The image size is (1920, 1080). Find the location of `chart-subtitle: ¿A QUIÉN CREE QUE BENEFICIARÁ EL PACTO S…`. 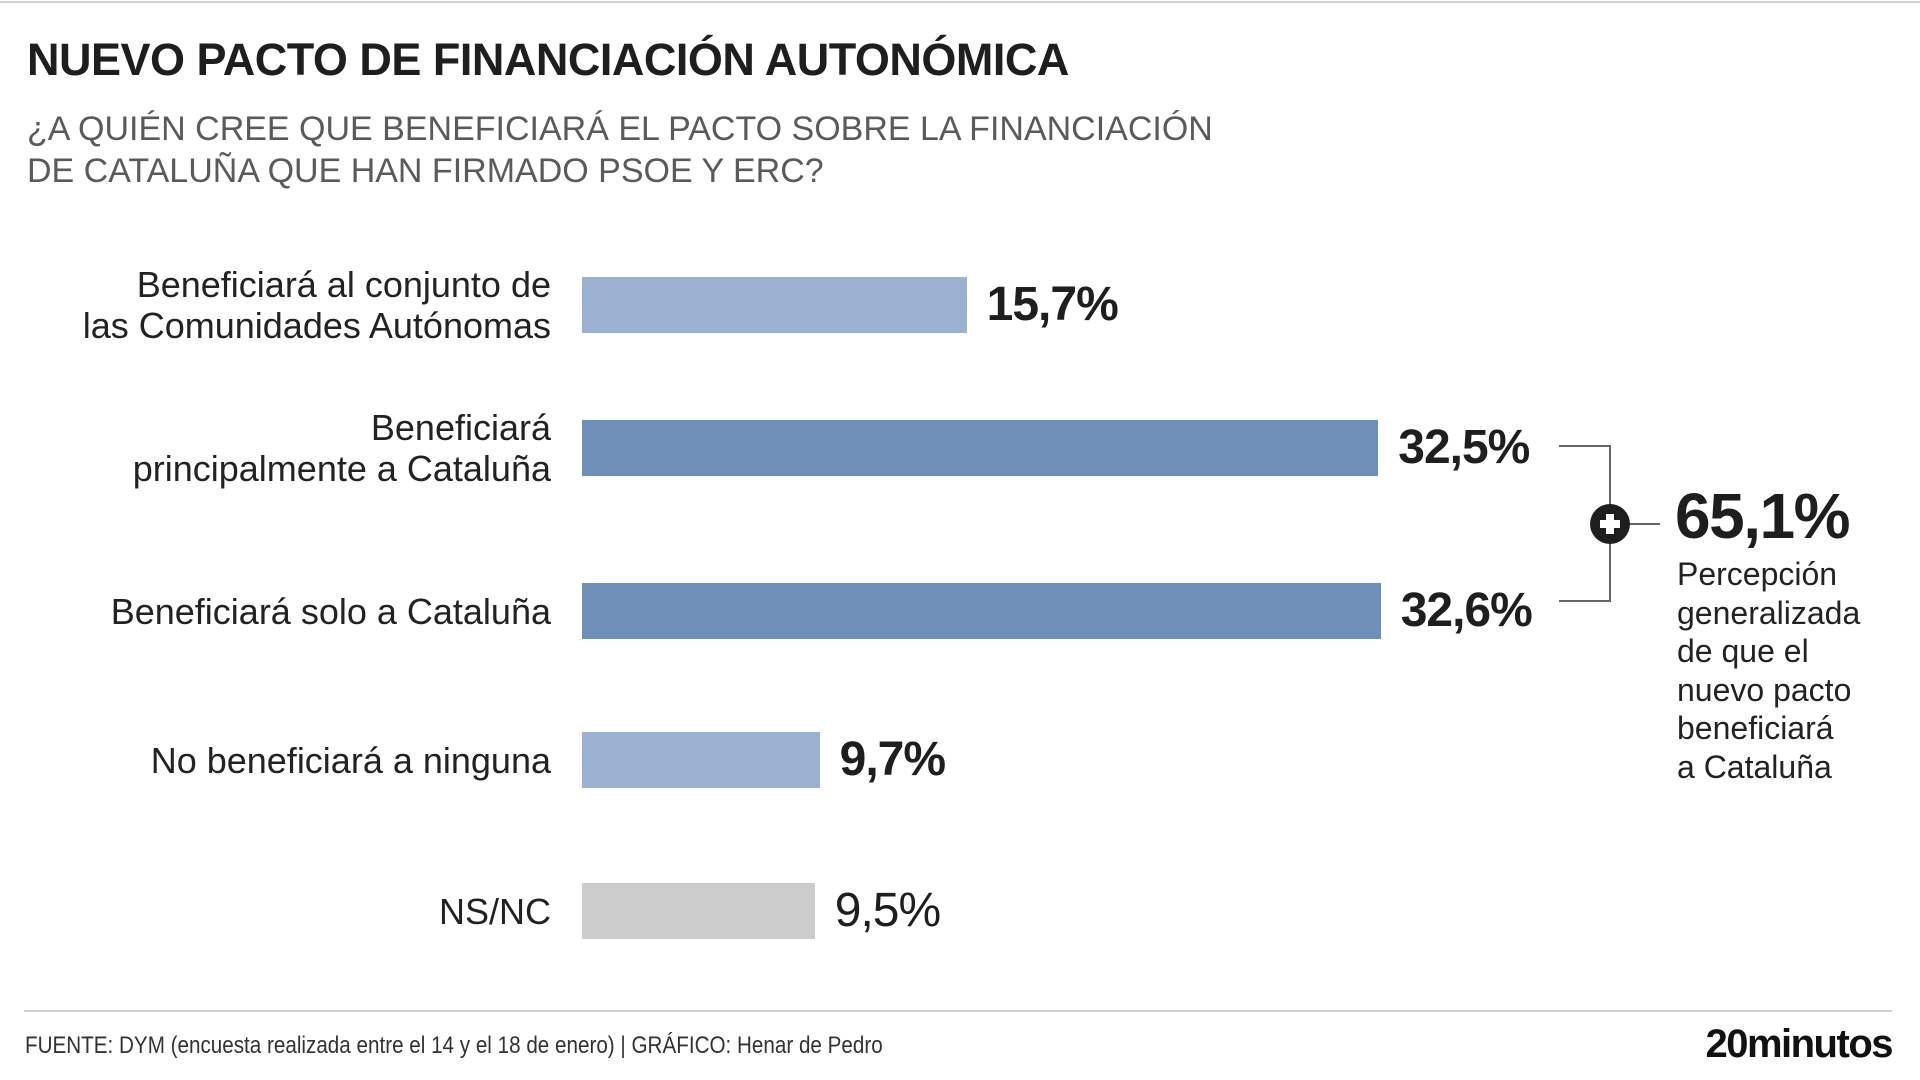

chart-subtitle: ¿A QUIÉN CREE QUE BENEFICIARÁ EL PACTO S… is located at coordinates (677, 150).